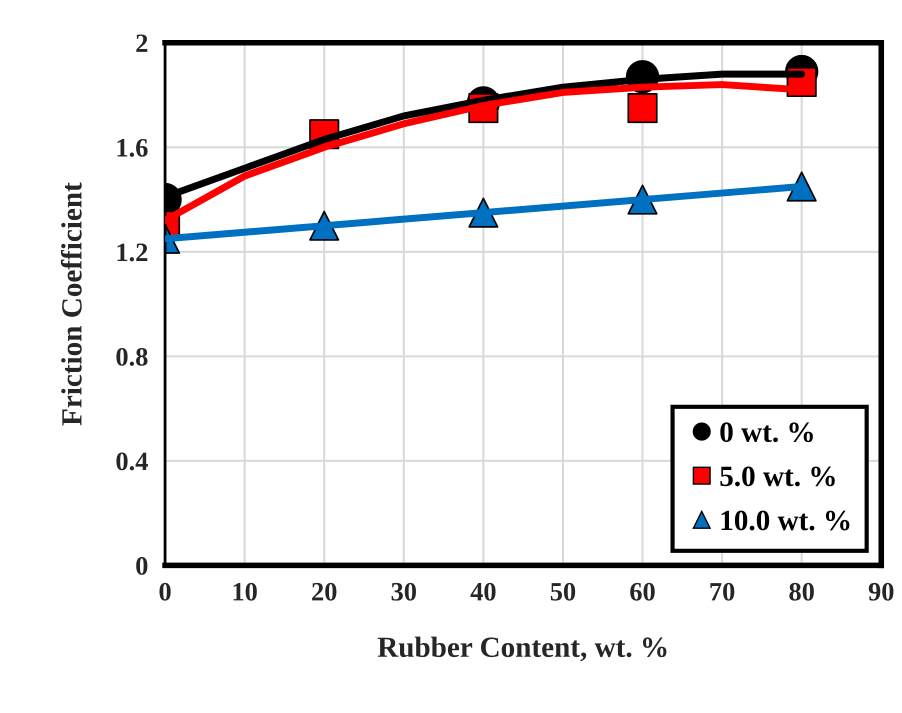 This screenshot has height=713, width=902. I want to click on x-tick-label: 60, so click(642, 591).